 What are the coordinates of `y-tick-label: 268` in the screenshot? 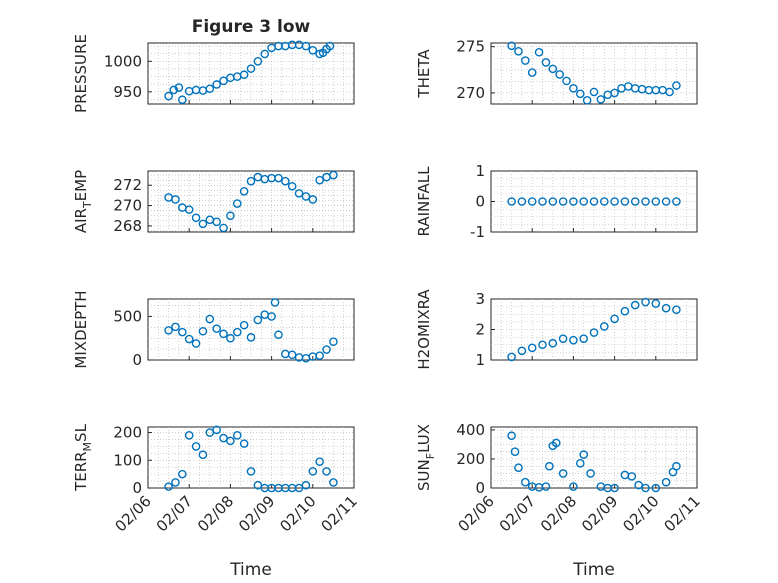 It's located at (127, 226).